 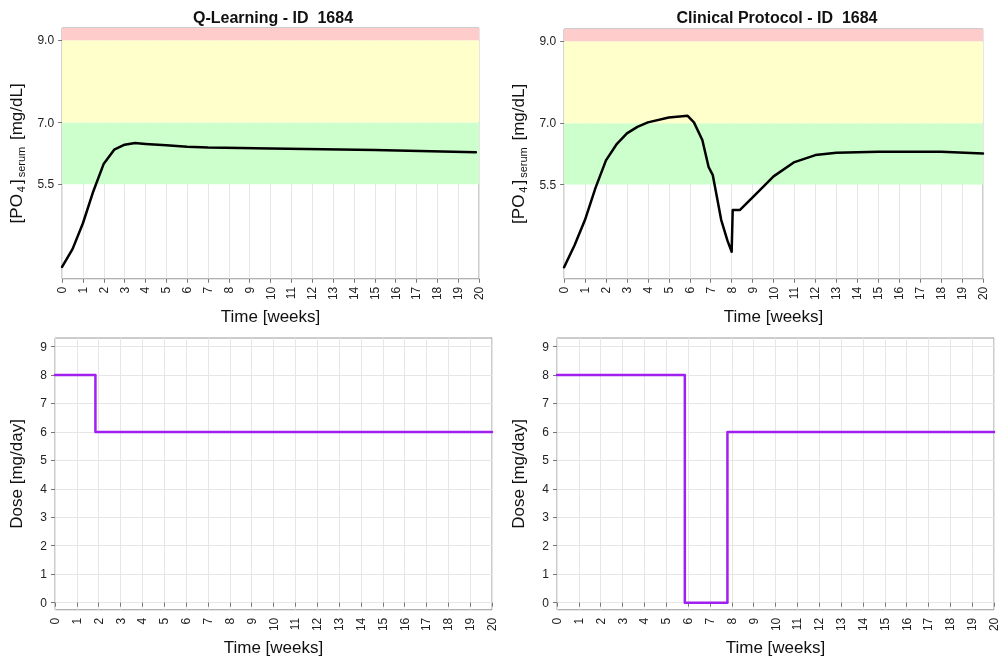 What do you see at coordinates (44, 346) in the screenshot?
I see `y-tick-label: 9` at bounding box center [44, 346].